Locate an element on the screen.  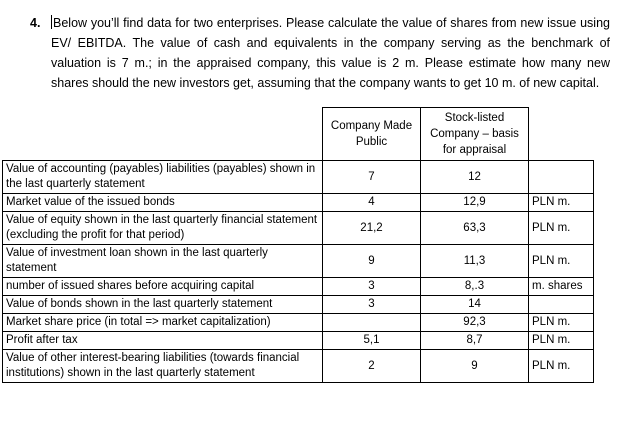
row-value-listed: 8,.3 is located at coordinates (474, 286).